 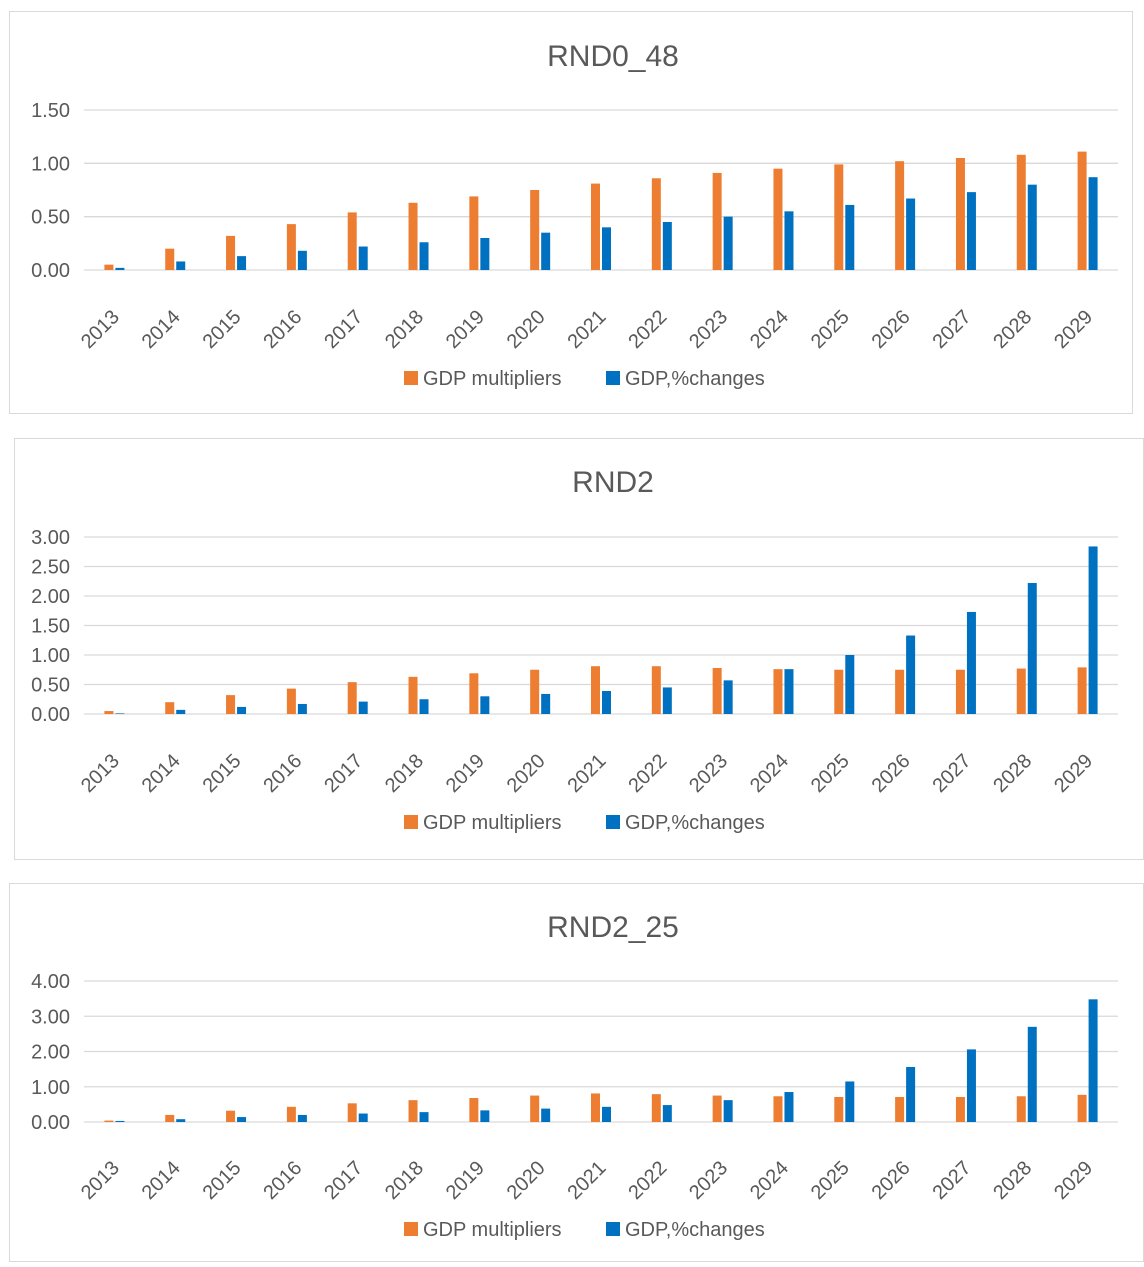 What do you see at coordinates (50, 1053) in the screenshot?
I see `y-tick-label: 2.00` at bounding box center [50, 1053].